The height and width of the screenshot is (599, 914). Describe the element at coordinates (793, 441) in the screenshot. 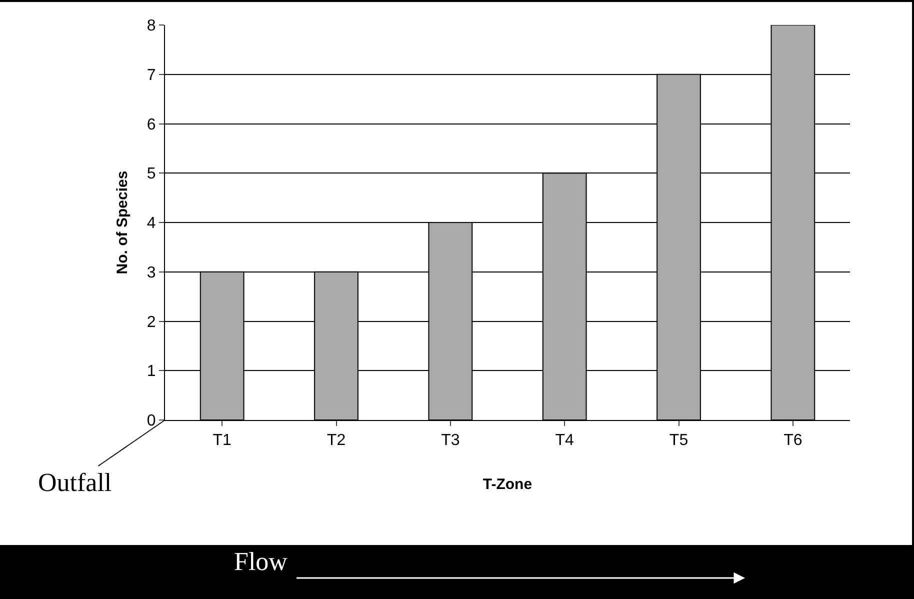

I see `x-tick-label: T6` at that location.